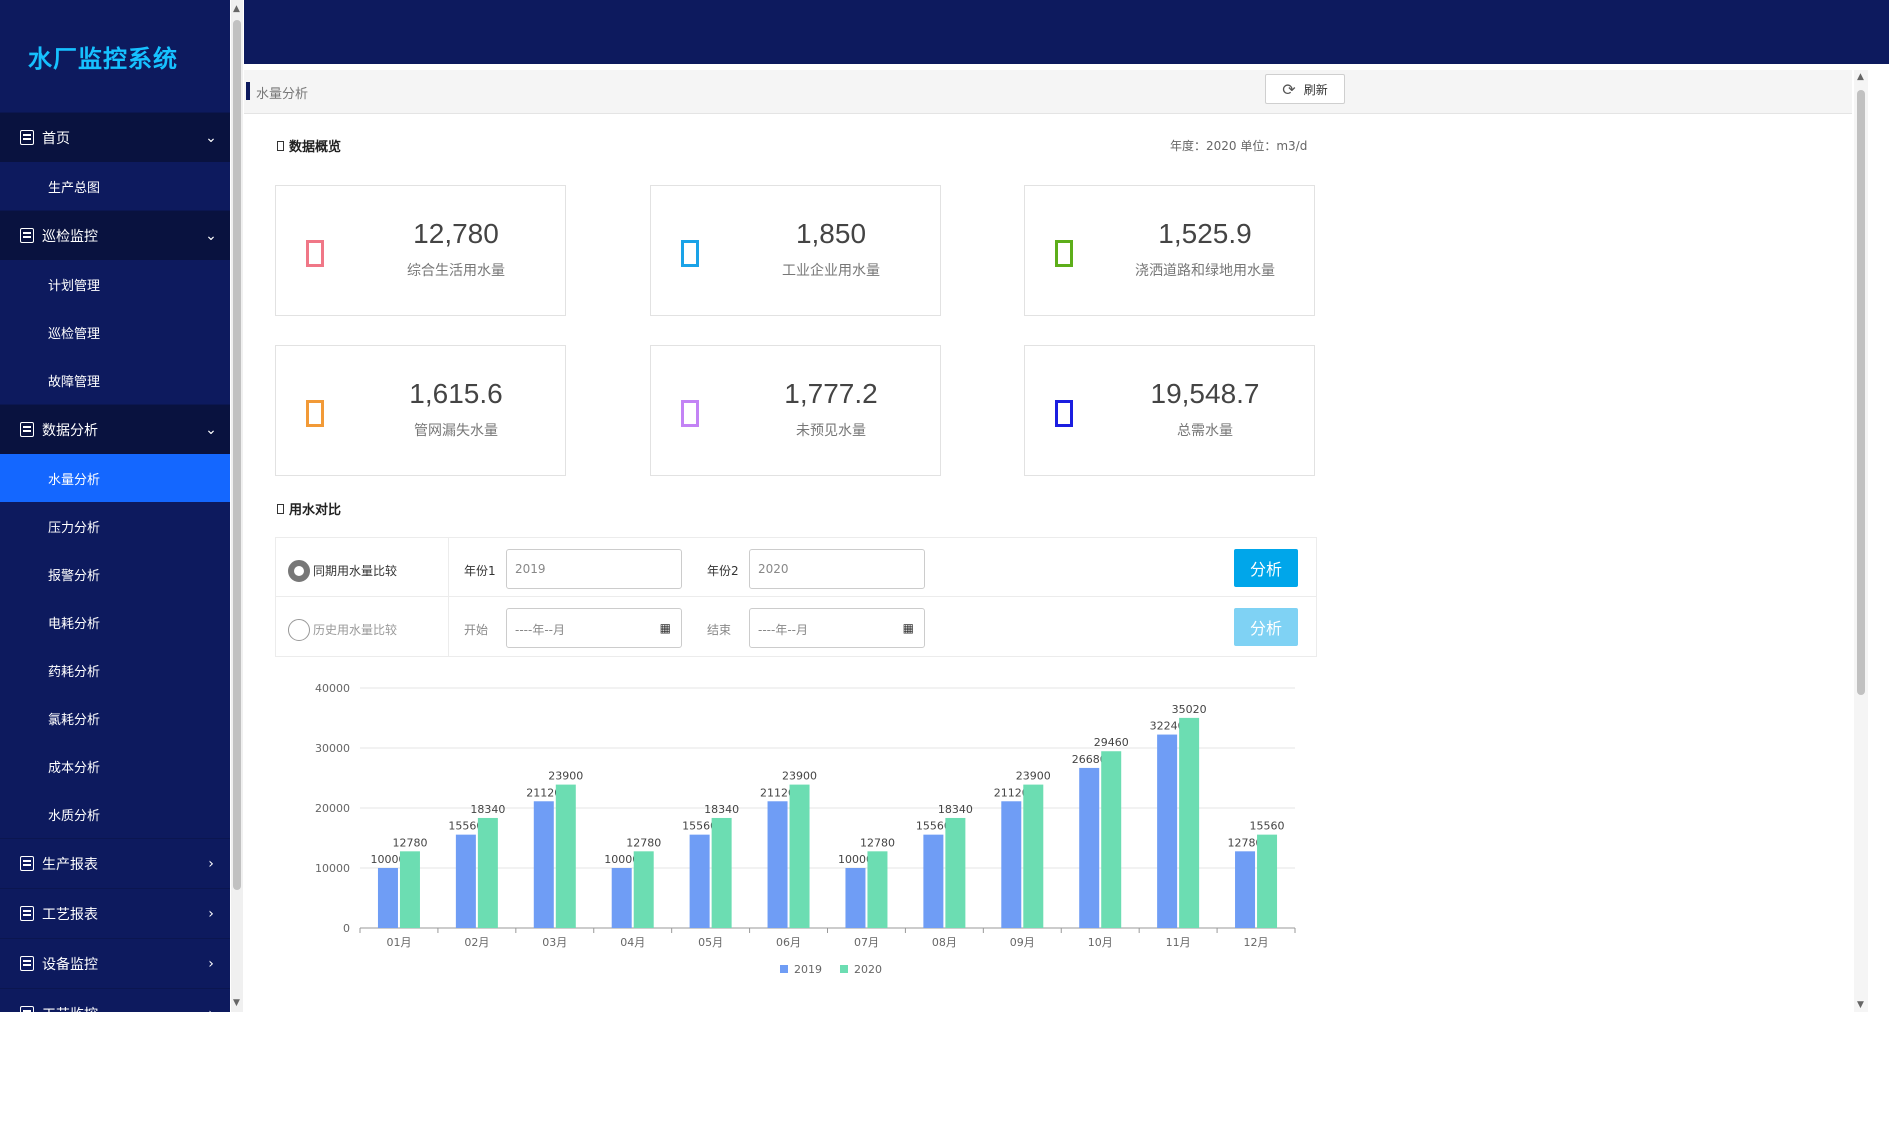 This screenshot has width=1889, height=1131. Describe the element at coordinates (237, 455) in the screenshot. I see `sidebar-scrollbar-thumb` at that location.